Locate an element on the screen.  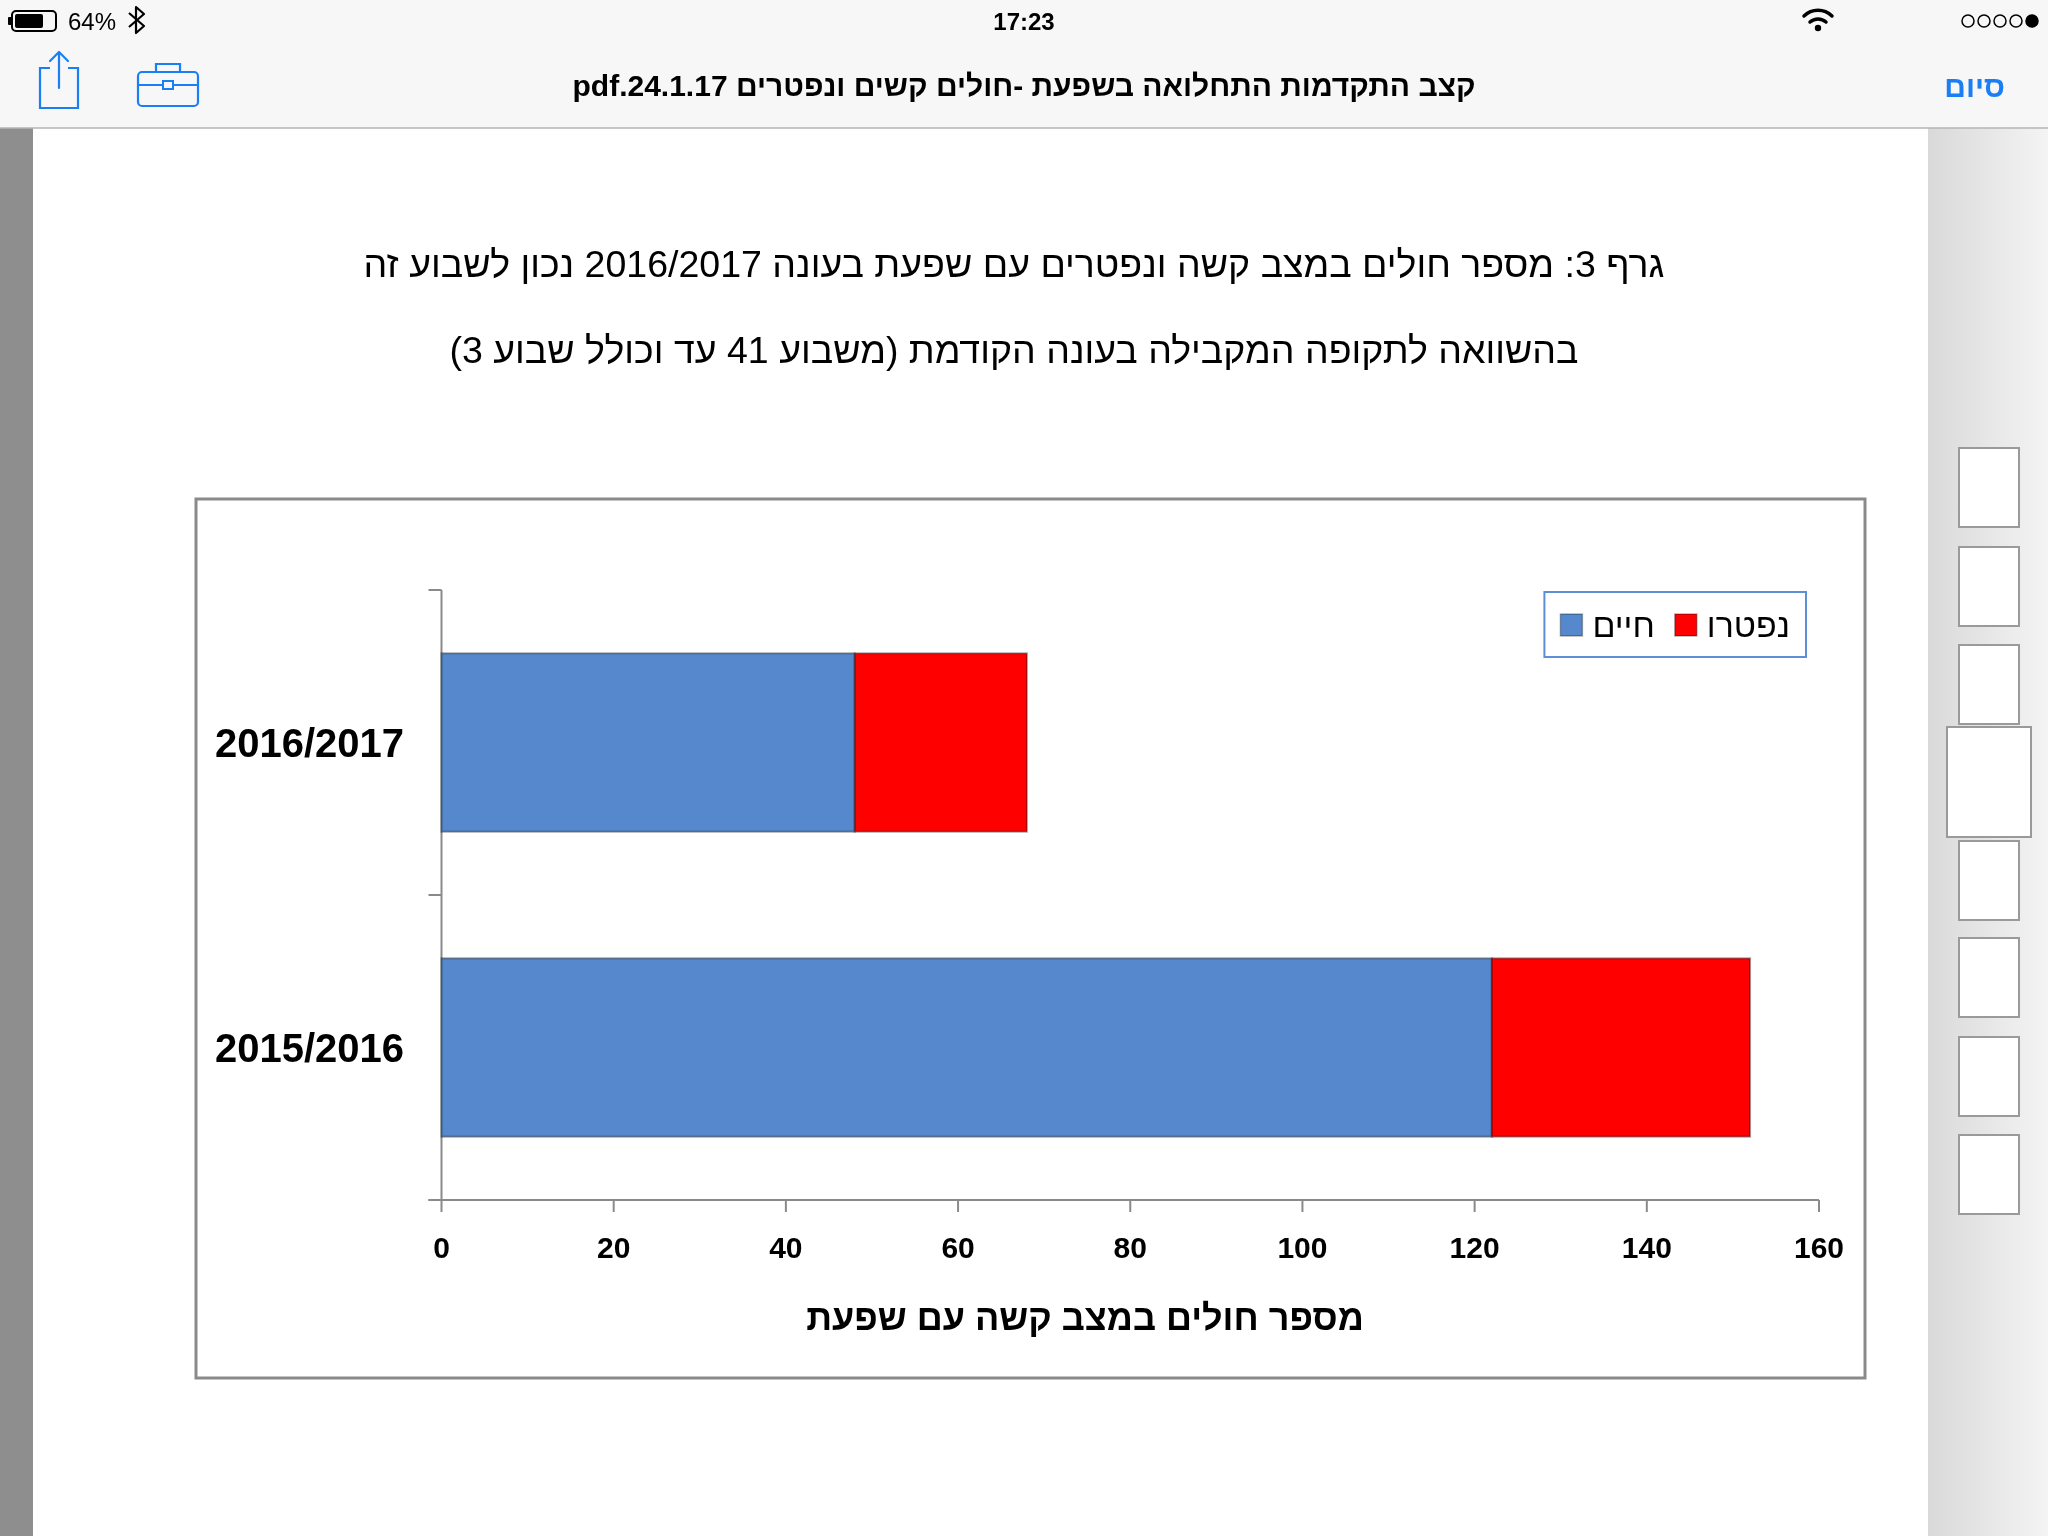
xtick-label: 80 is located at coordinates (1130, 1247).